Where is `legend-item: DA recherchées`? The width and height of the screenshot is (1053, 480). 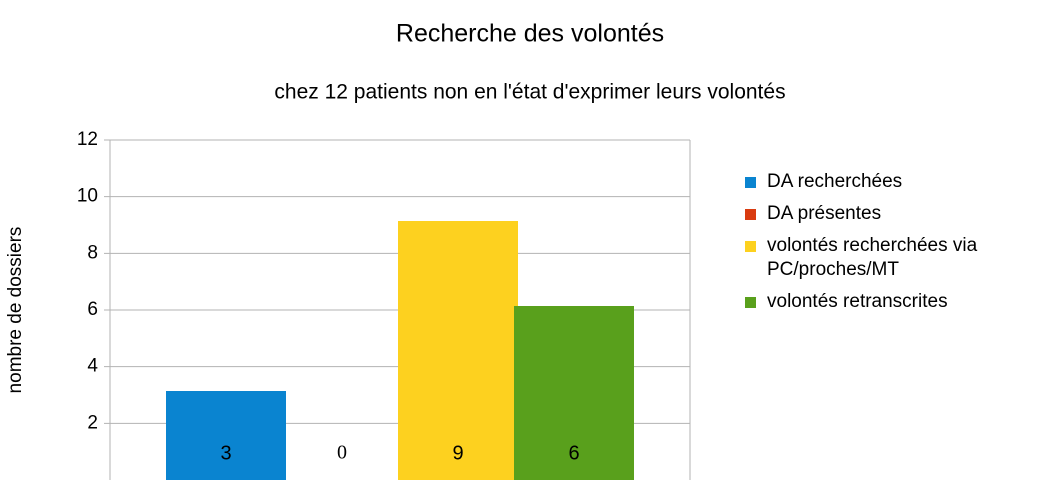 legend-item: DA recherchées is located at coordinates (895, 182).